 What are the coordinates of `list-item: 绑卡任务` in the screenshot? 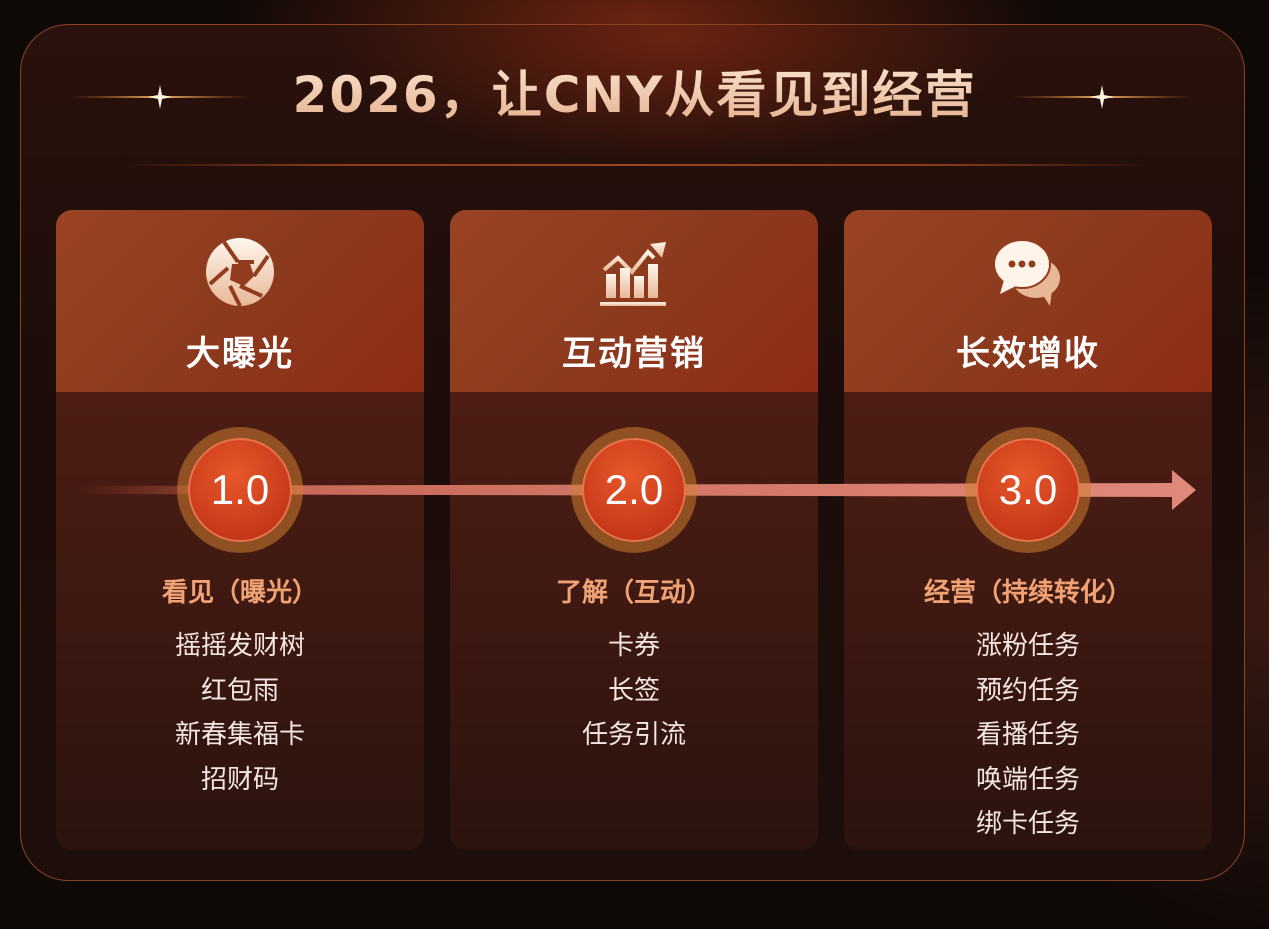 It's located at (1027, 824).